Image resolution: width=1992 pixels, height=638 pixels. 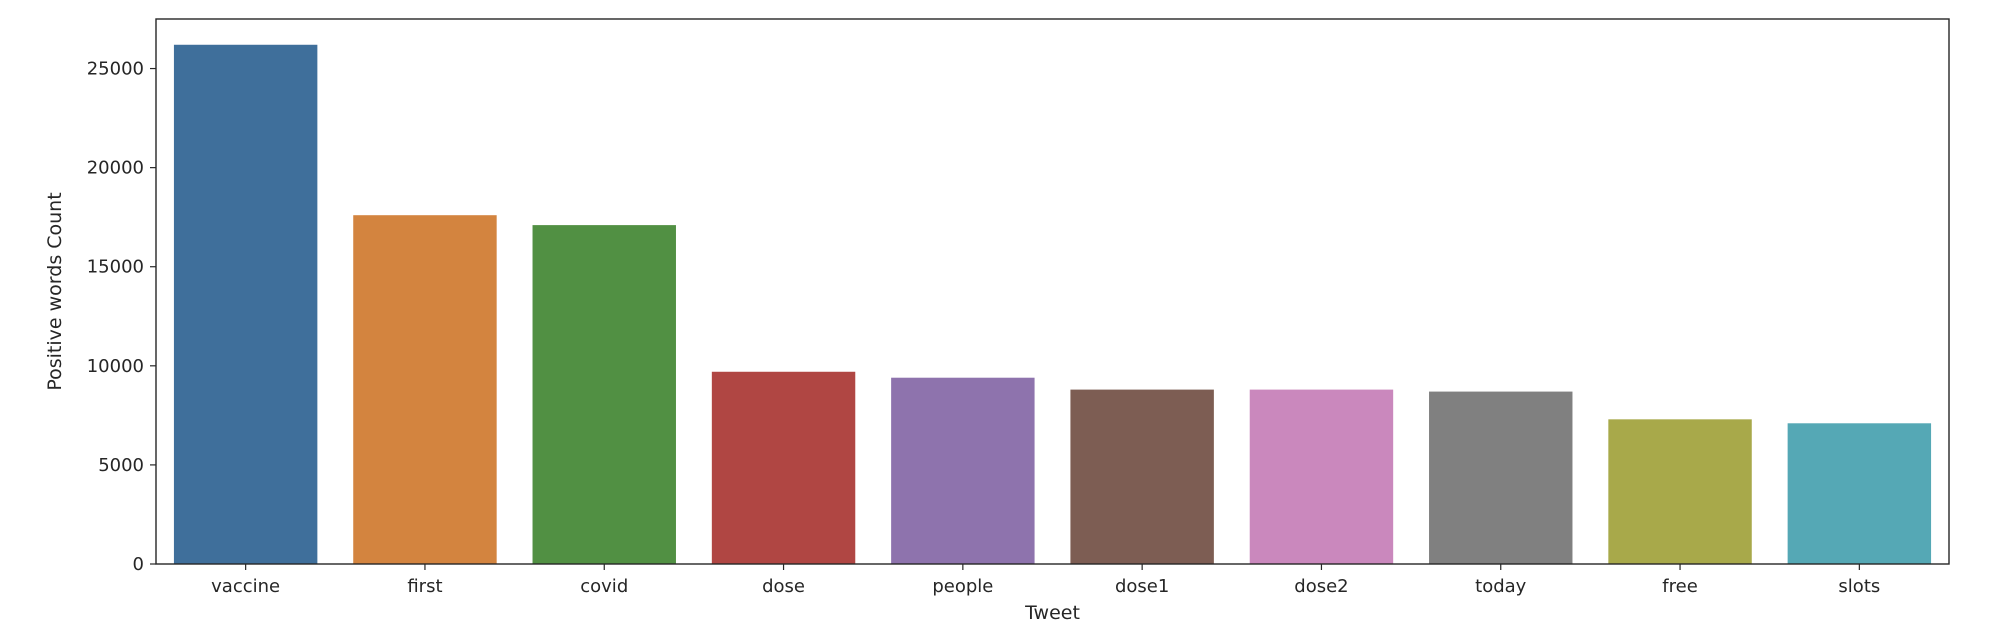 What do you see at coordinates (1052, 613) in the screenshot?
I see `x-axis-title: Tweet` at bounding box center [1052, 613].